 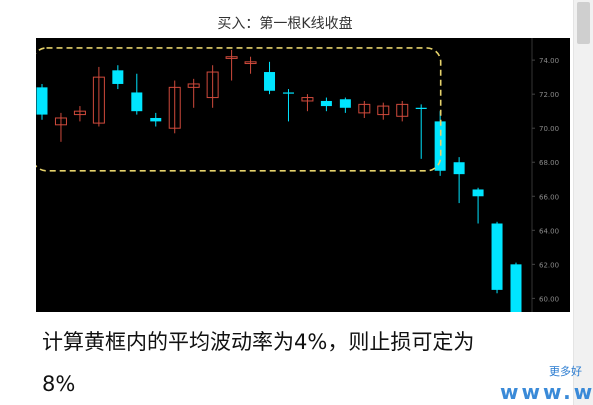 What do you see at coordinates (546, 392) in the screenshot?
I see `watermark-url: www.w` at bounding box center [546, 392].